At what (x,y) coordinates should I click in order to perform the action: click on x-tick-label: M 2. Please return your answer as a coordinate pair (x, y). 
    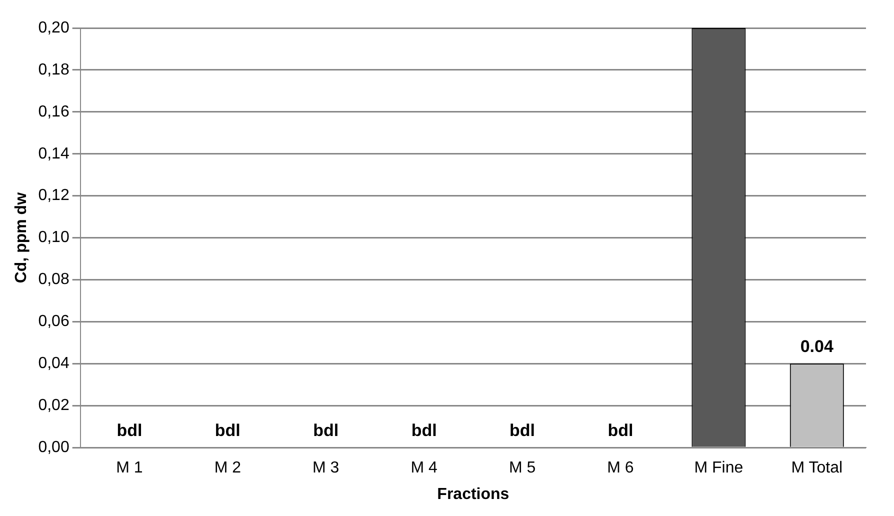
    Looking at the image, I should click on (228, 468).